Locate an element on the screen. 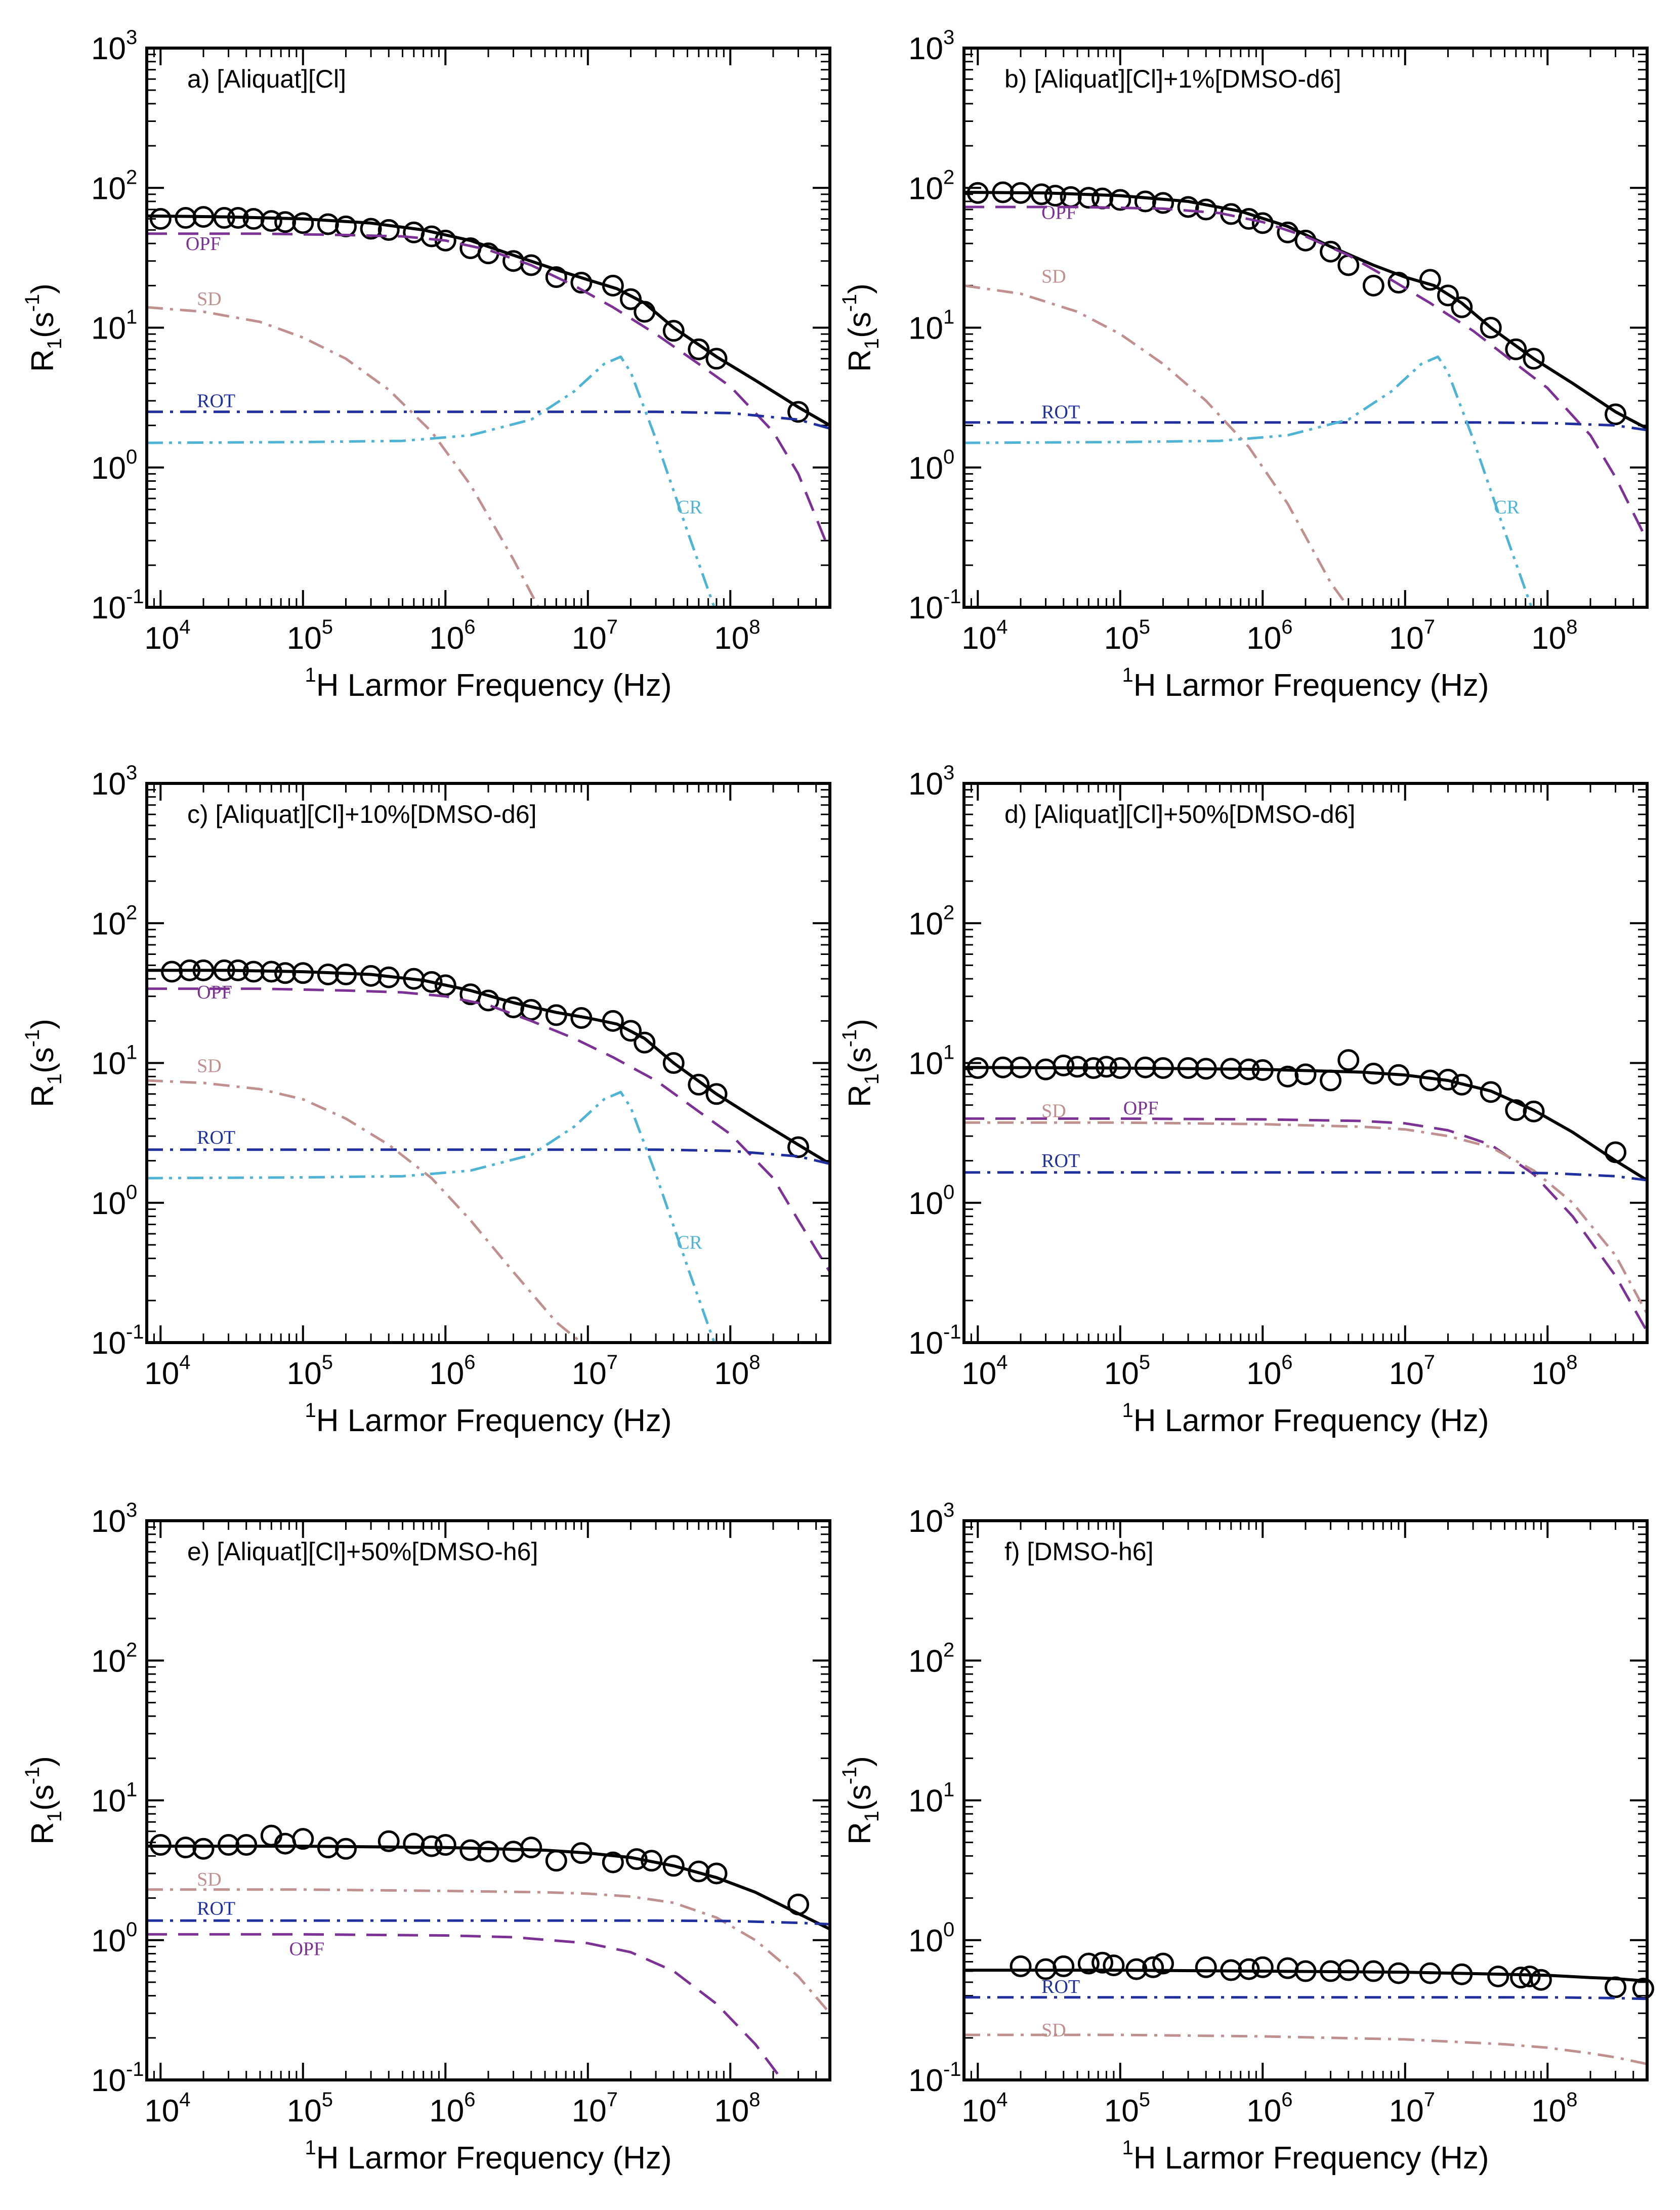 Image resolution: width=1680 pixels, height=2210 pixels. panel-title: c) [Aliquat][Cl]+10%[DMSO-d6] is located at coordinates (362, 814).